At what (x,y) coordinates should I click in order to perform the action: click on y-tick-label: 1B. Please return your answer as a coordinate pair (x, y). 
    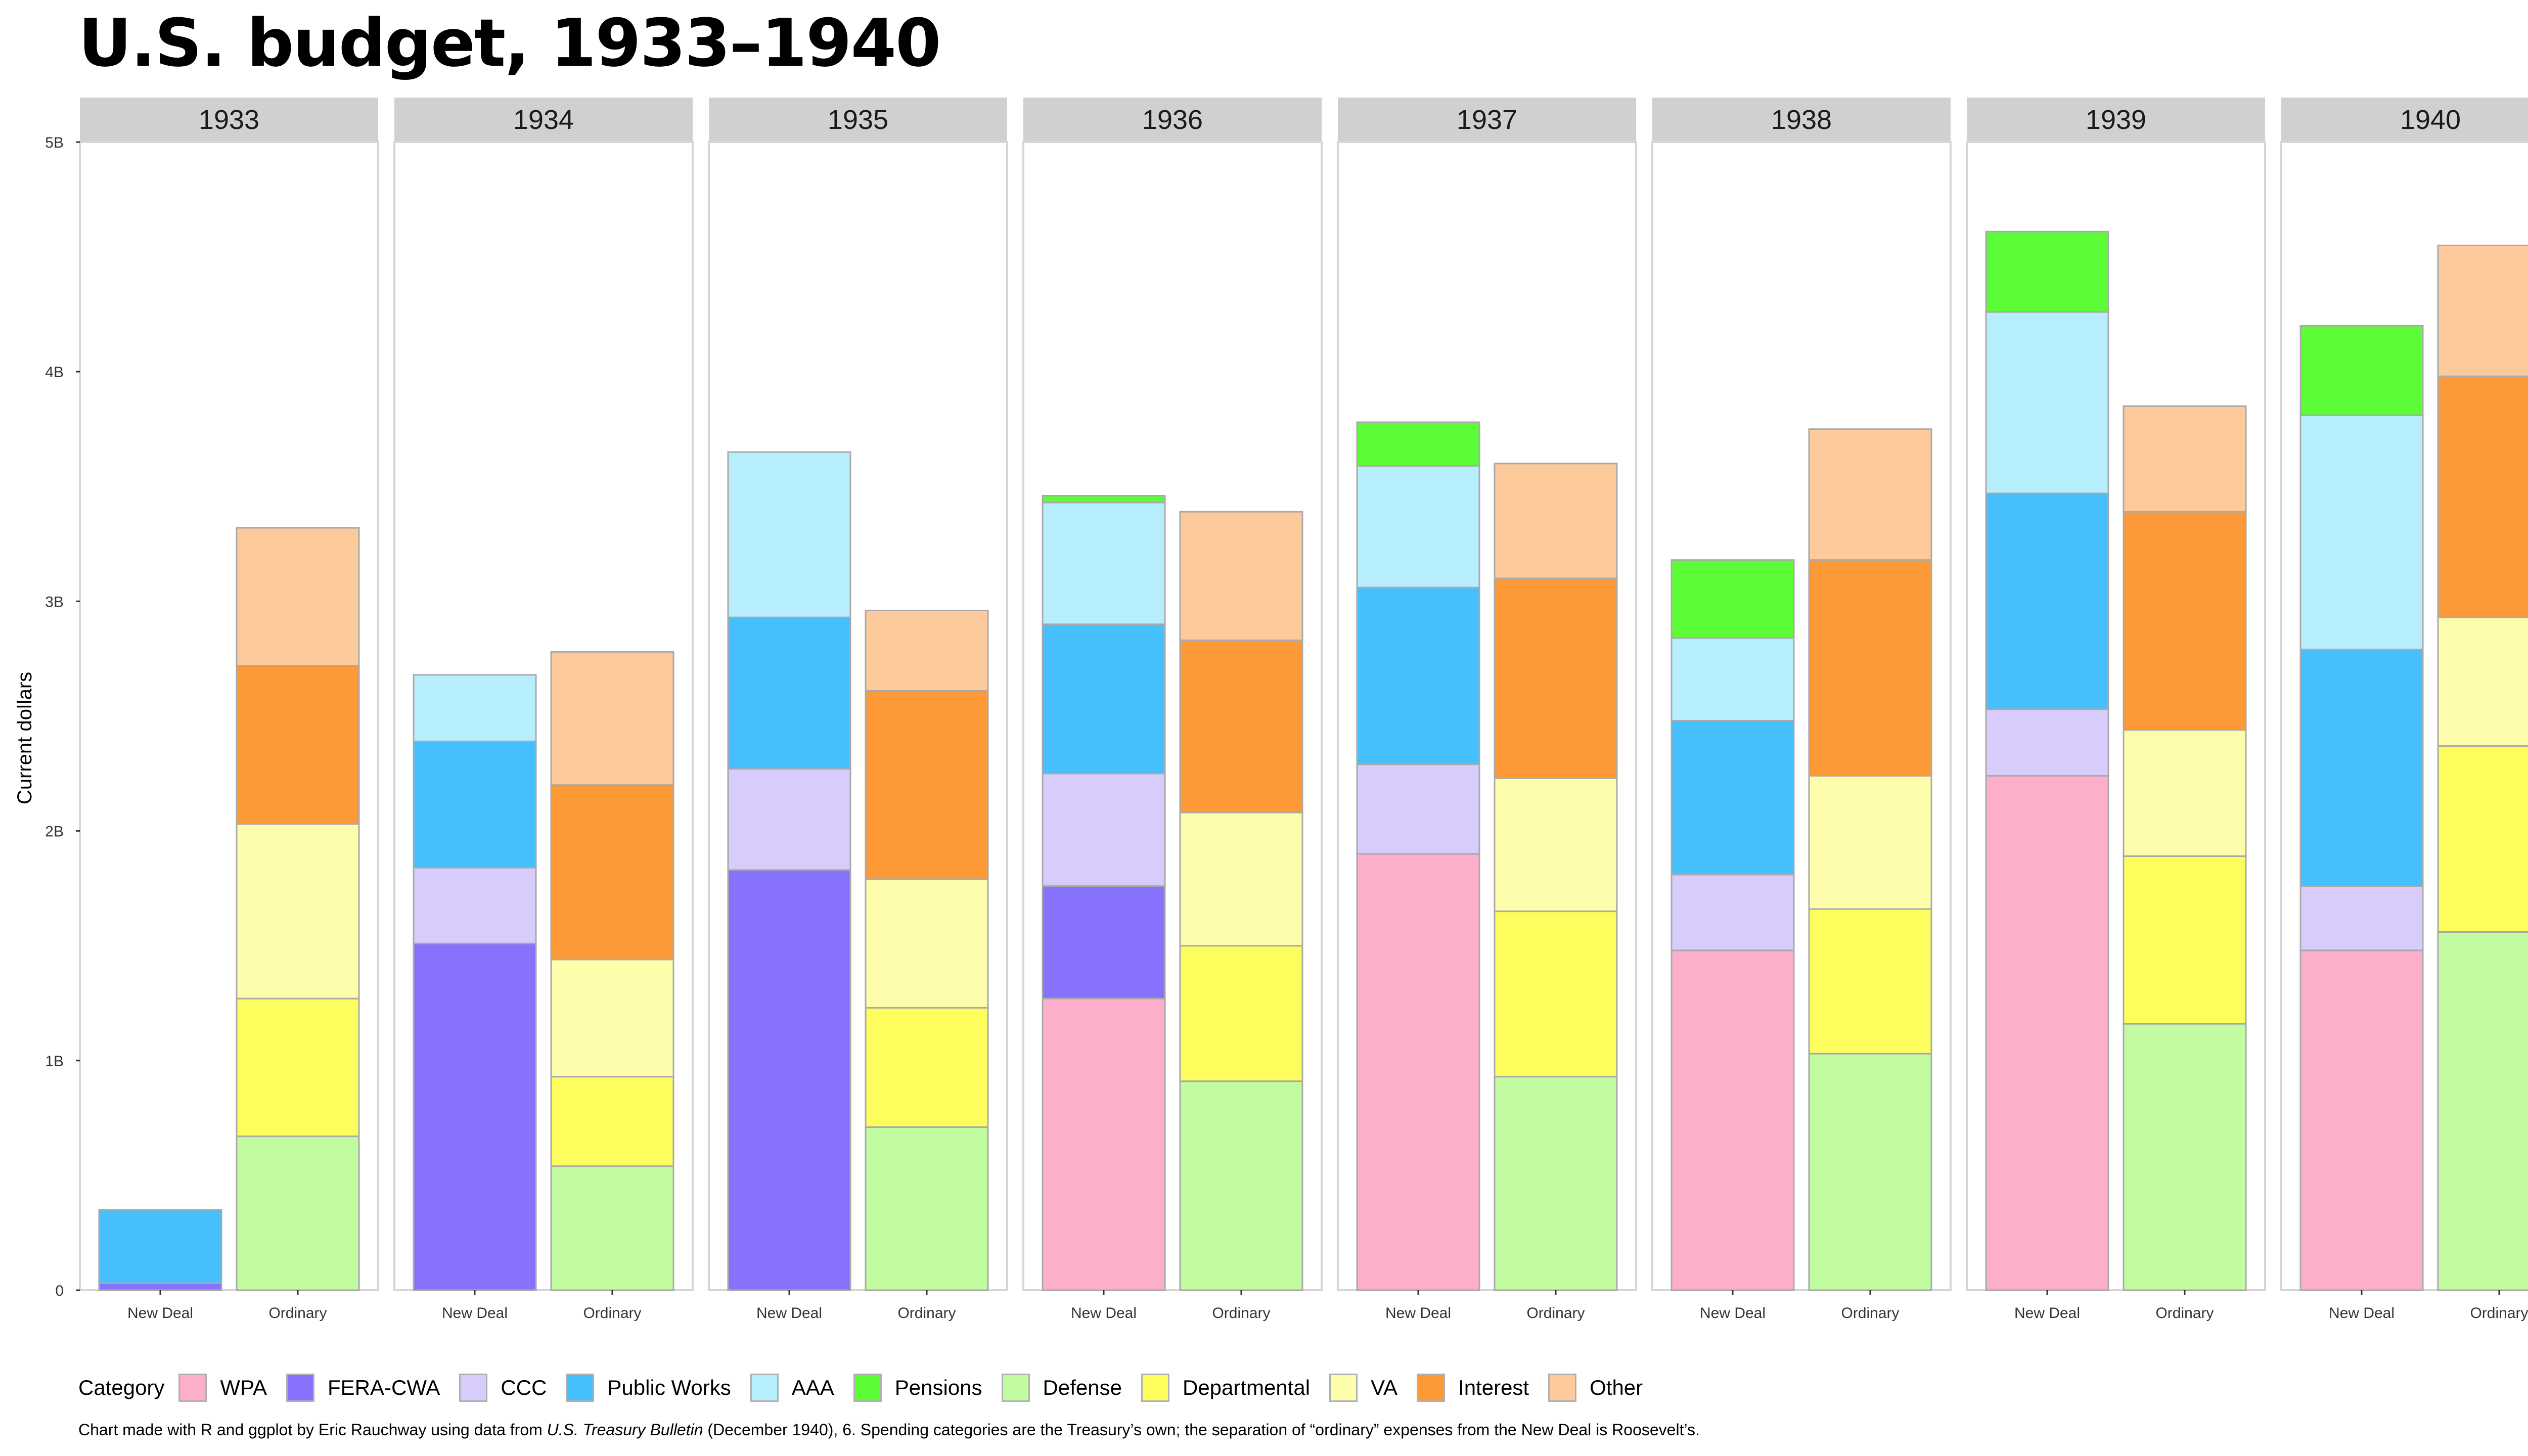
    Looking at the image, I should click on (55, 1061).